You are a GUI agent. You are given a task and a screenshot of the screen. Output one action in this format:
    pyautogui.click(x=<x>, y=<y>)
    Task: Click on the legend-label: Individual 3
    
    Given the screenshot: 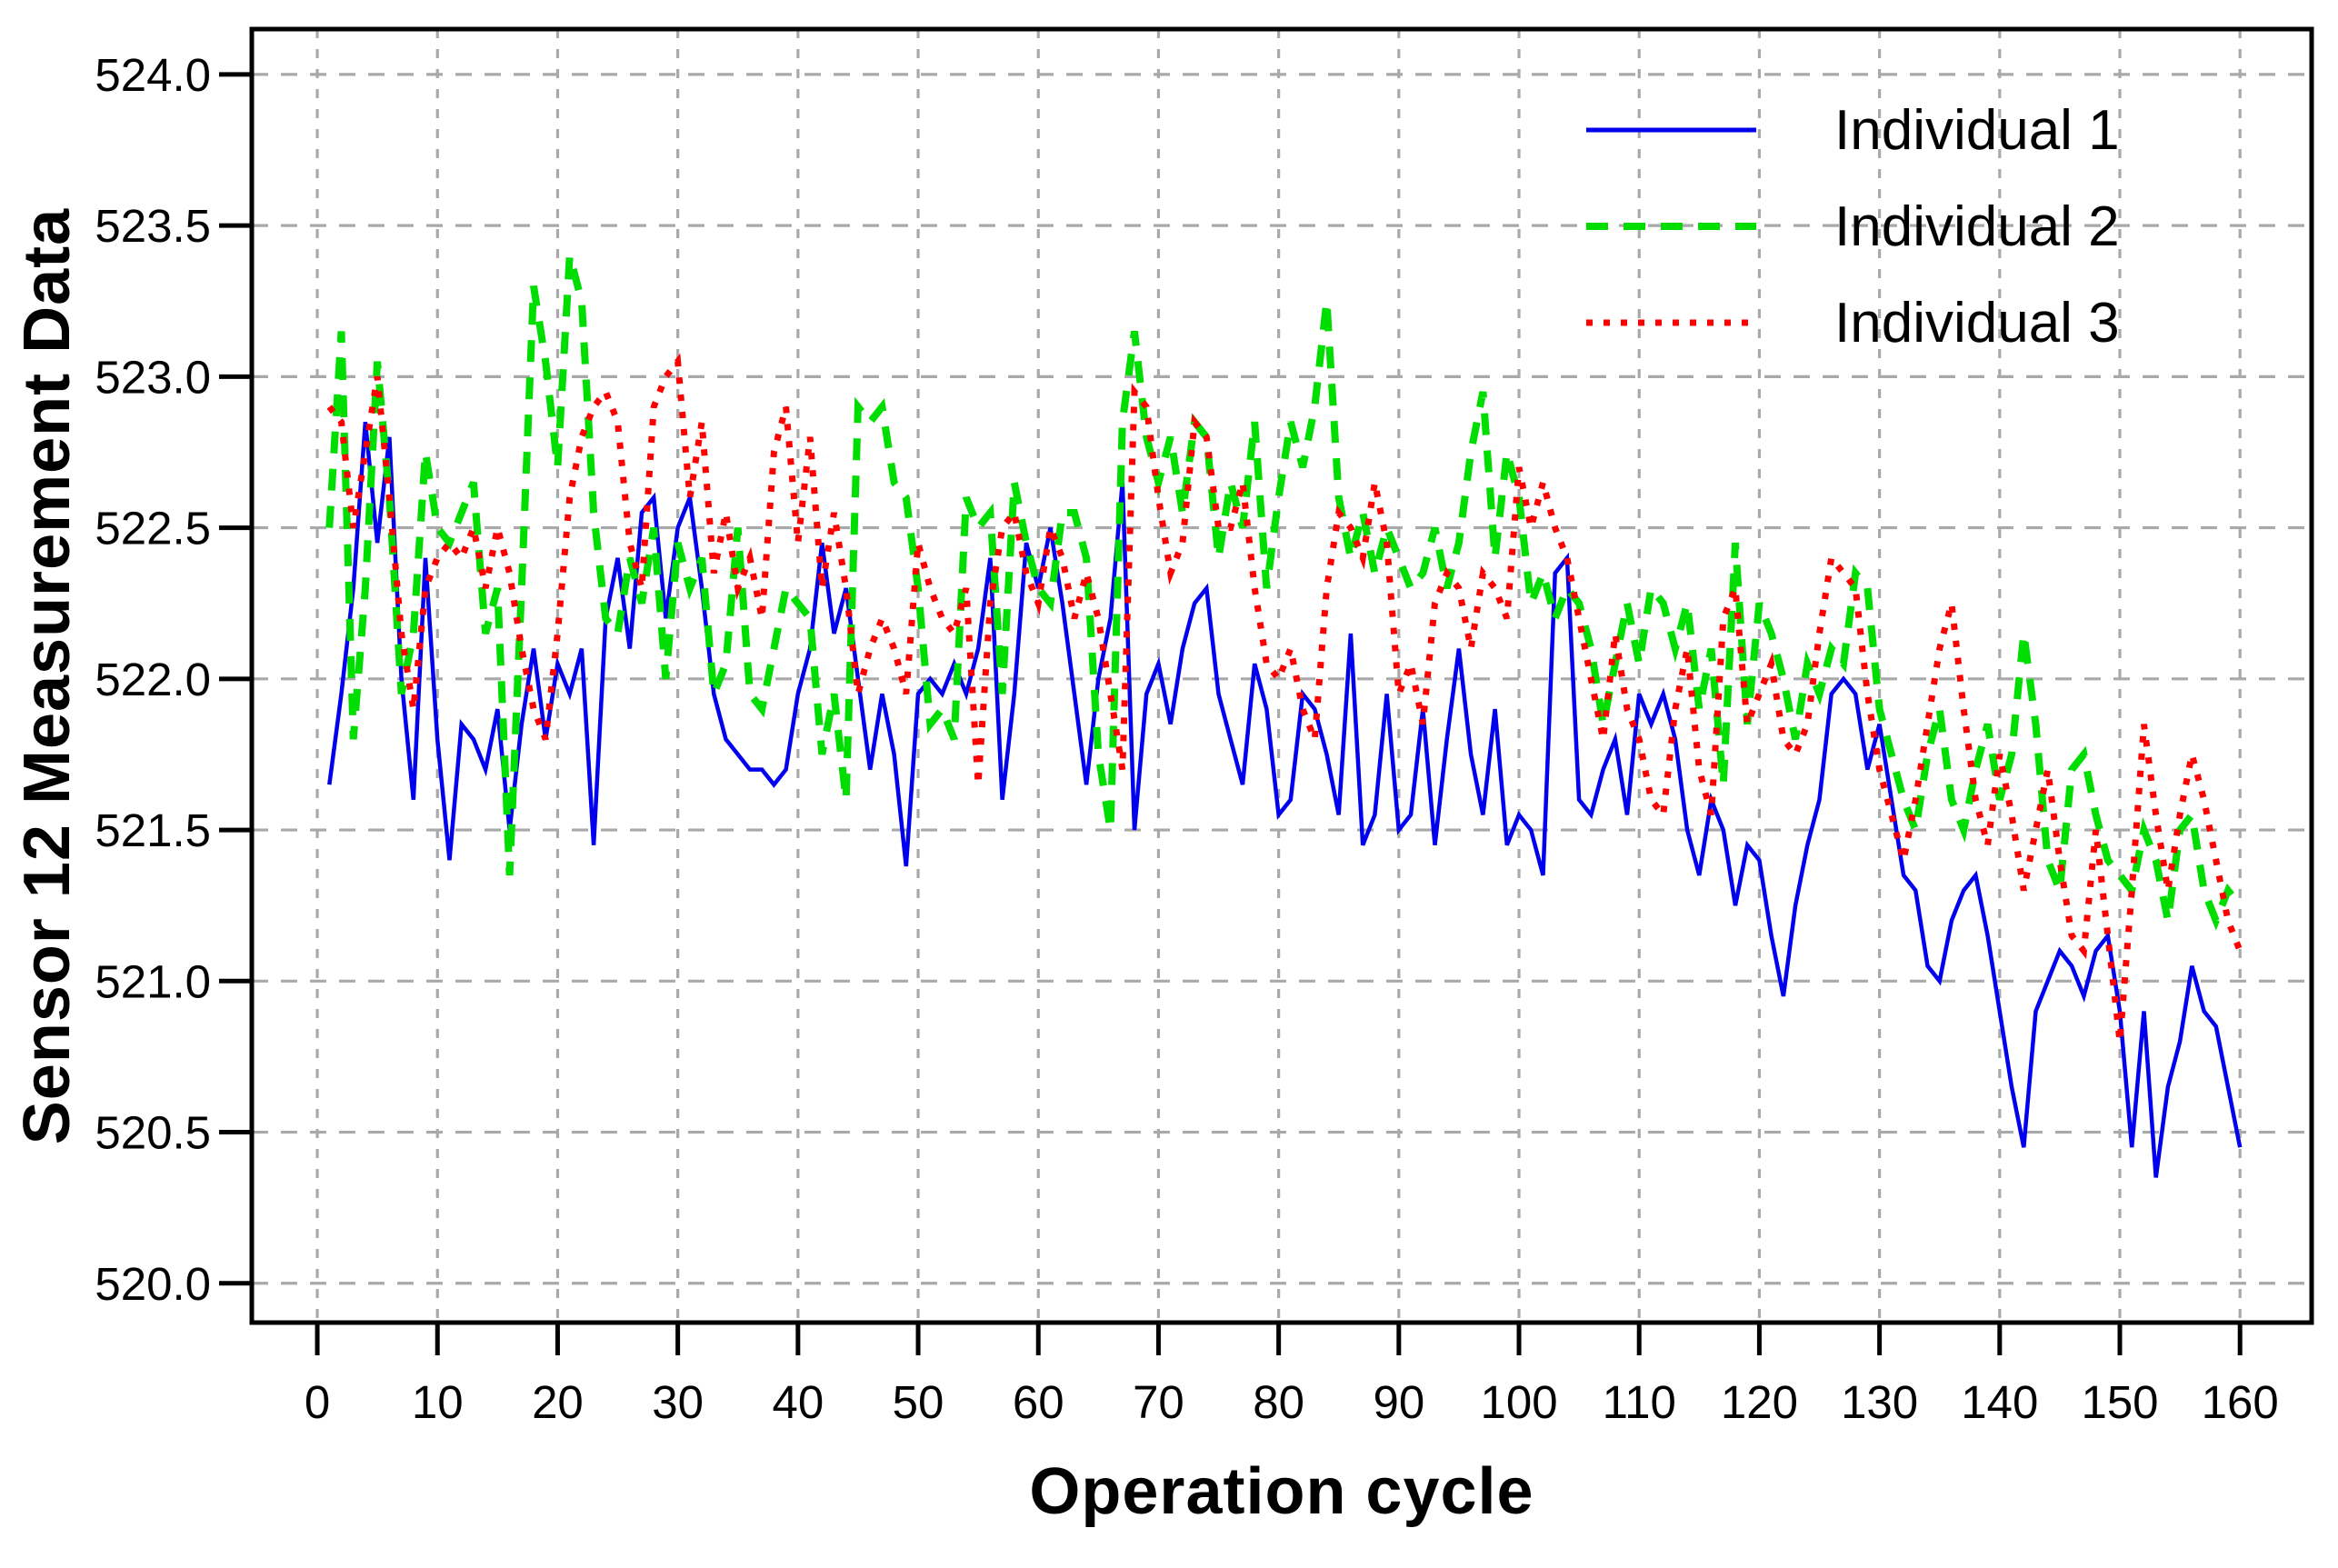 What is the action you would take?
    pyautogui.click(x=1977, y=323)
    